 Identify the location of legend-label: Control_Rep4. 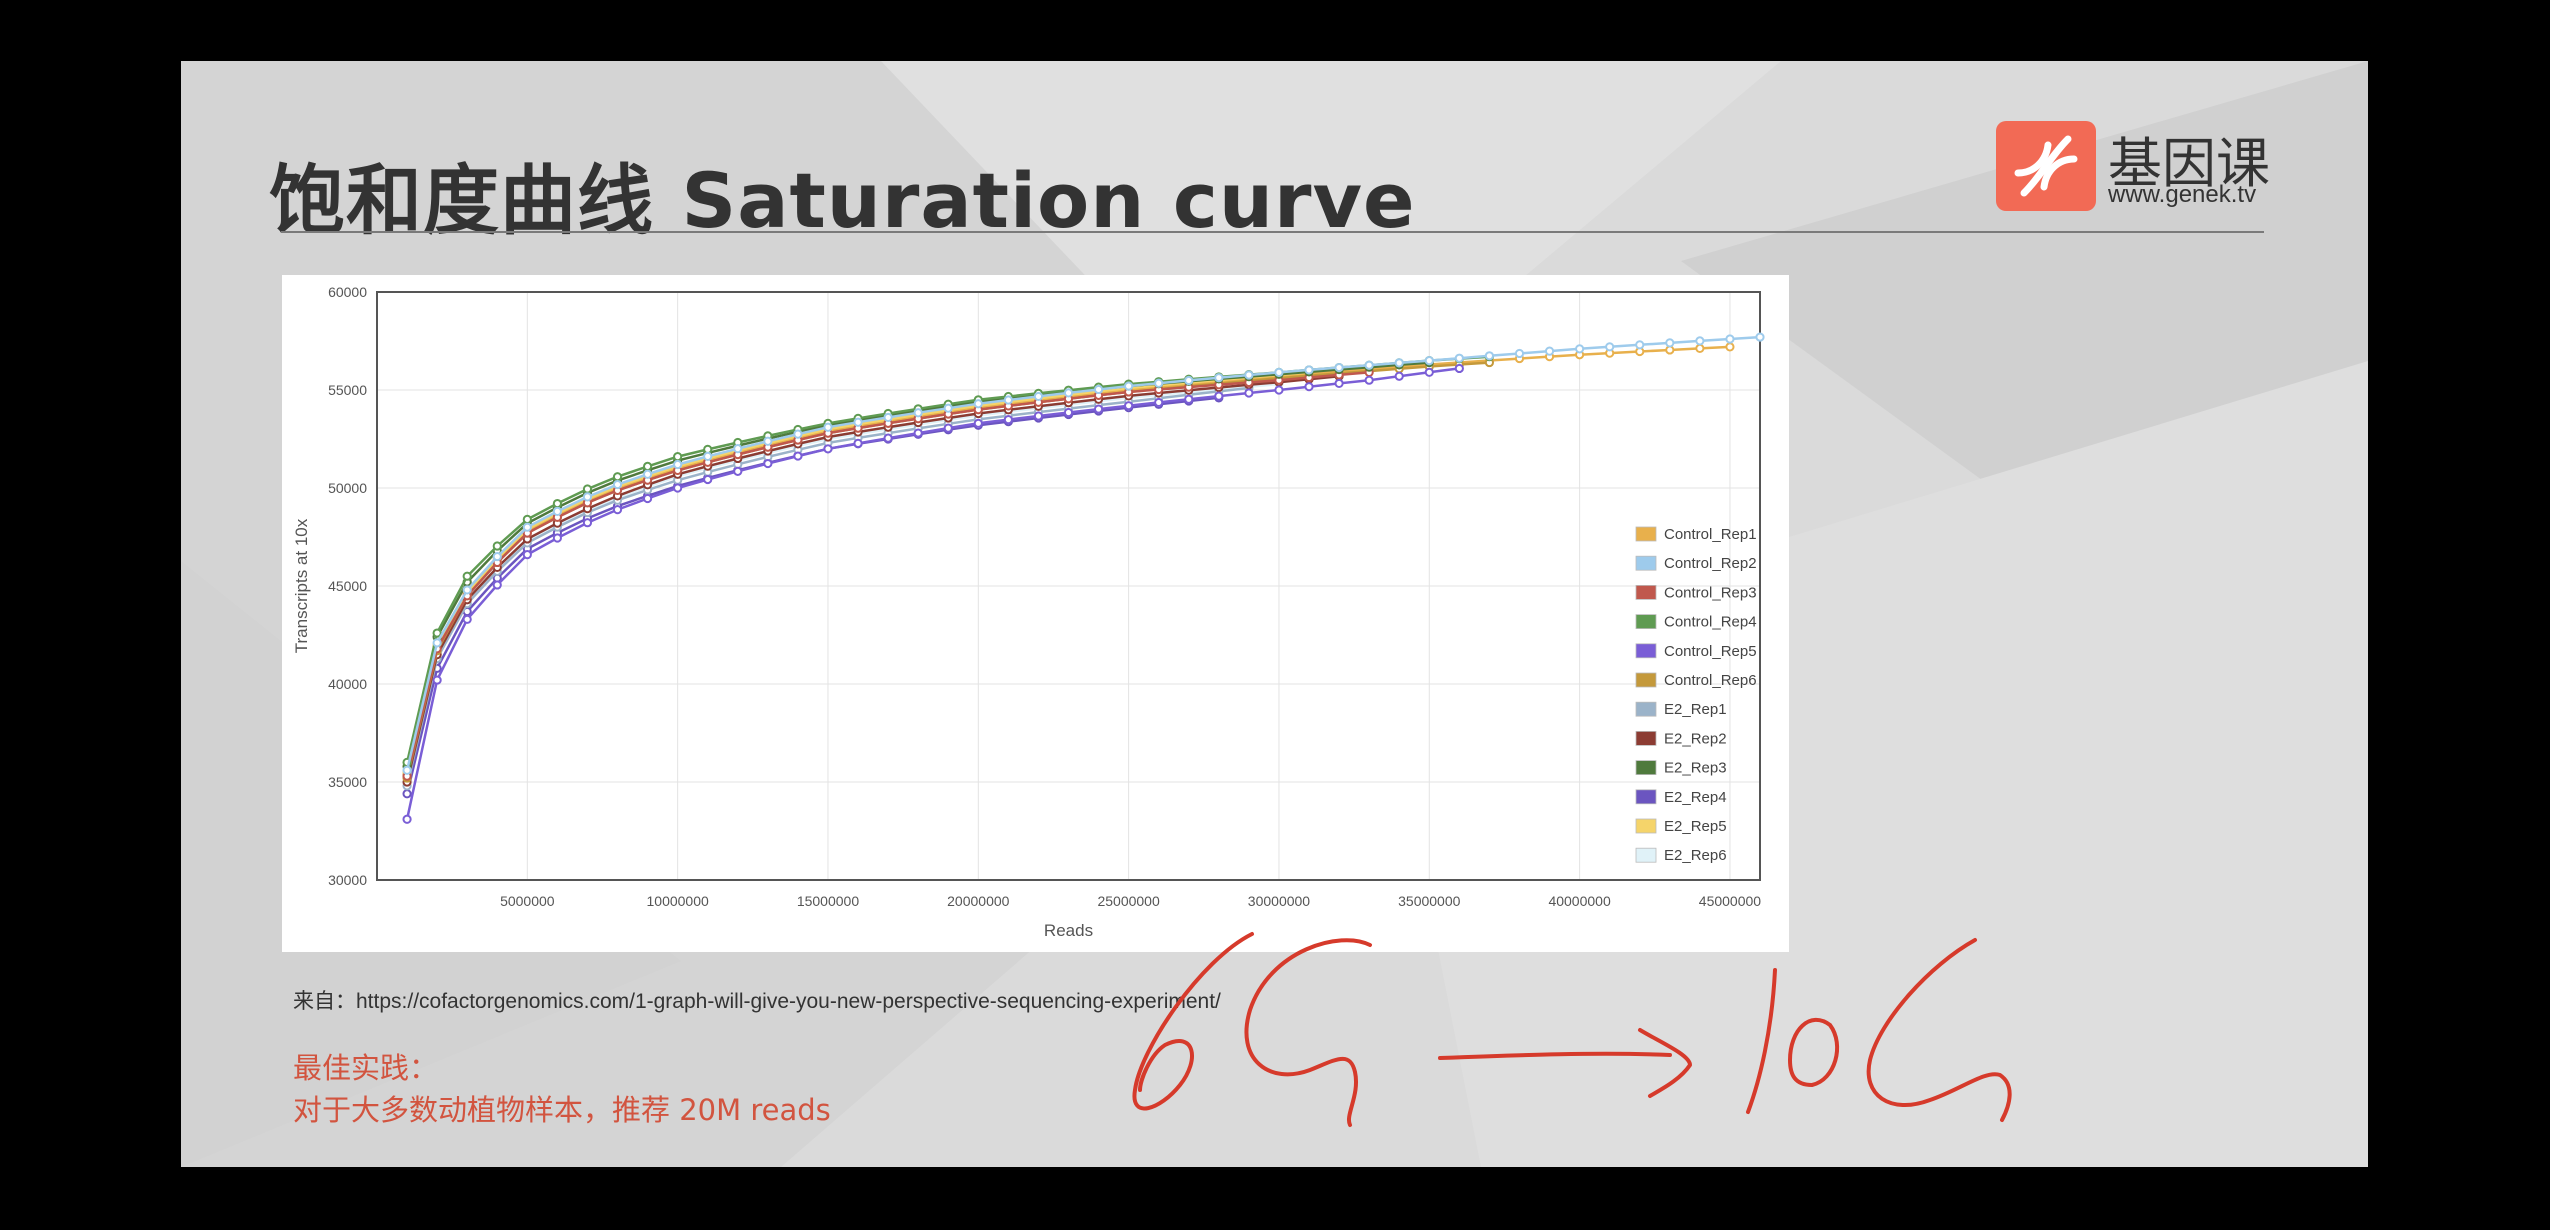
(1710, 622).